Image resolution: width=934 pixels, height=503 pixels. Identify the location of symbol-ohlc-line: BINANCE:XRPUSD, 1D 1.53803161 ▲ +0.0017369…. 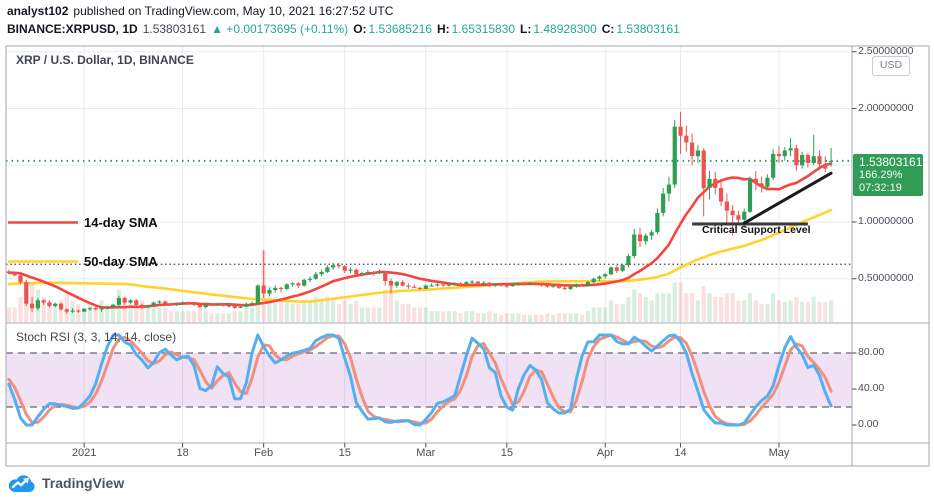
(346, 29).